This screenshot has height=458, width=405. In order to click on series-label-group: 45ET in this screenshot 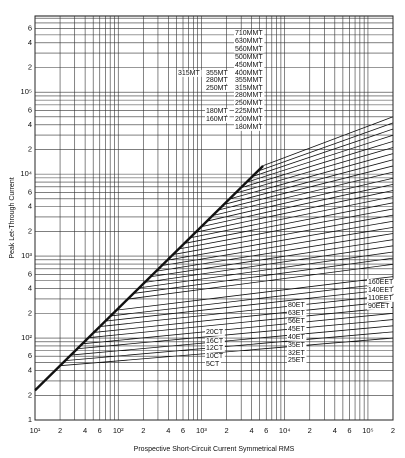, I will do `click(297, 329)`.